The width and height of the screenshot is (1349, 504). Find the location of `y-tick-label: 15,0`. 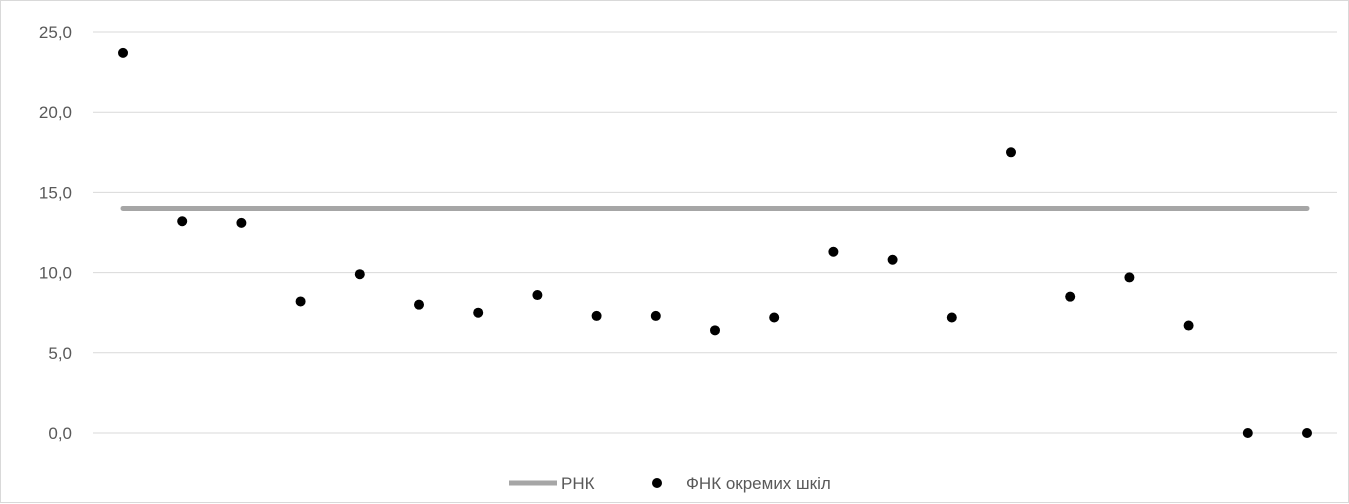

y-tick-label: 15,0 is located at coordinates (55, 192).